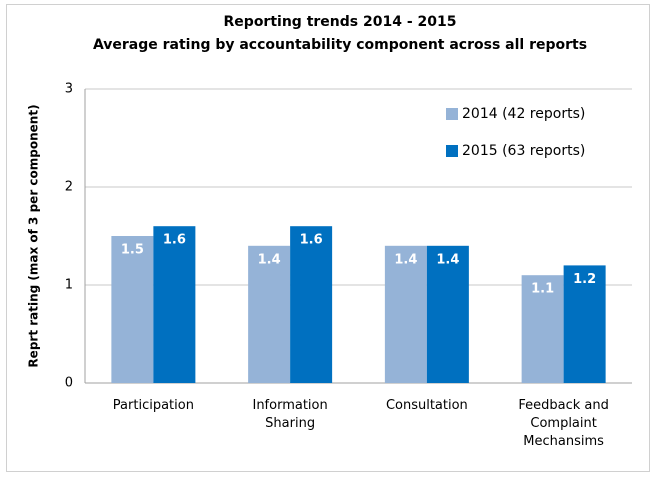 This screenshot has height=478, width=658. Describe the element at coordinates (523, 114) in the screenshot. I see `legend-label: 2014 (42 reports)` at that location.